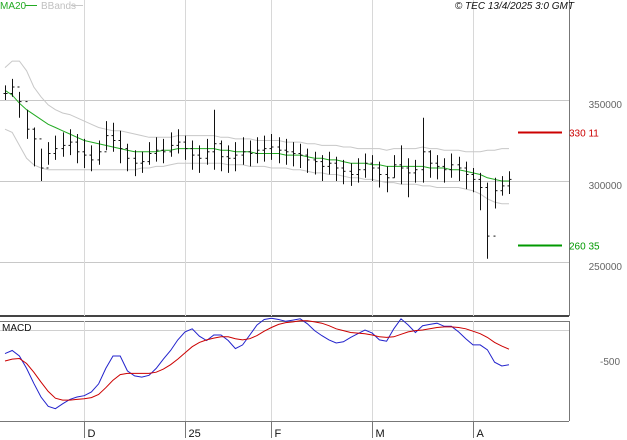 This screenshot has height=440, width=627. Describe the element at coordinates (515, 6) in the screenshot. I see `copyright-text: © TEC 13/4/2025 3:0 GMT` at that location.